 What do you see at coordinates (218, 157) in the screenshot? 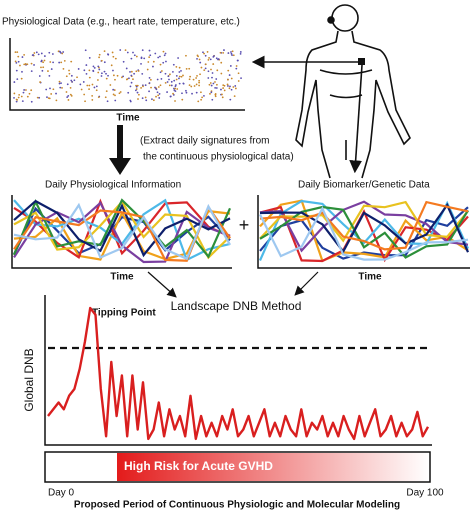
I see `note: the continuous physiological data)` at bounding box center [218, 157].